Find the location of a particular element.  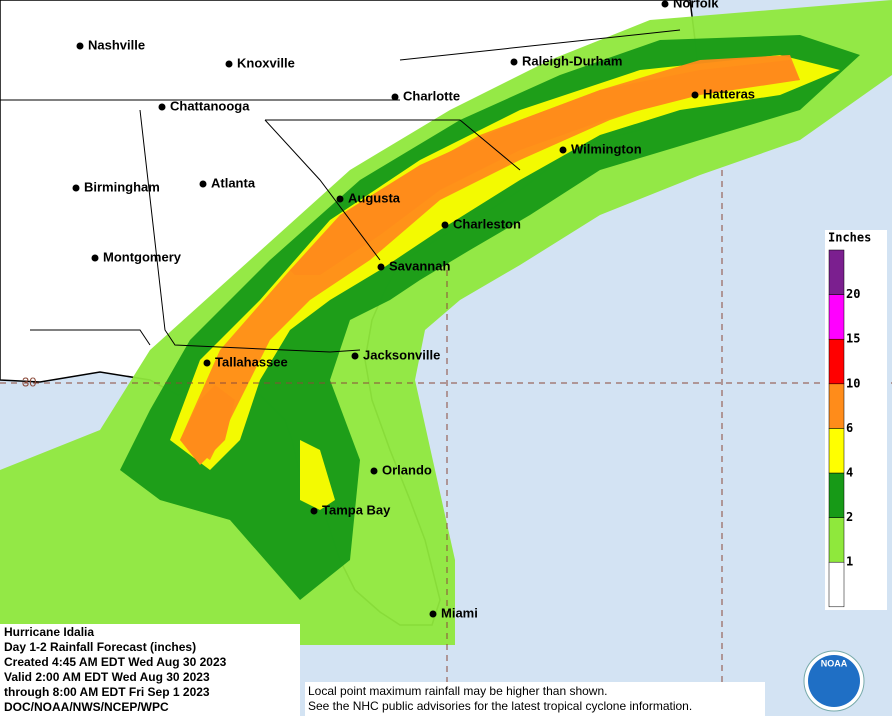

city-label: Orlando is located at coordinates (407, 469).